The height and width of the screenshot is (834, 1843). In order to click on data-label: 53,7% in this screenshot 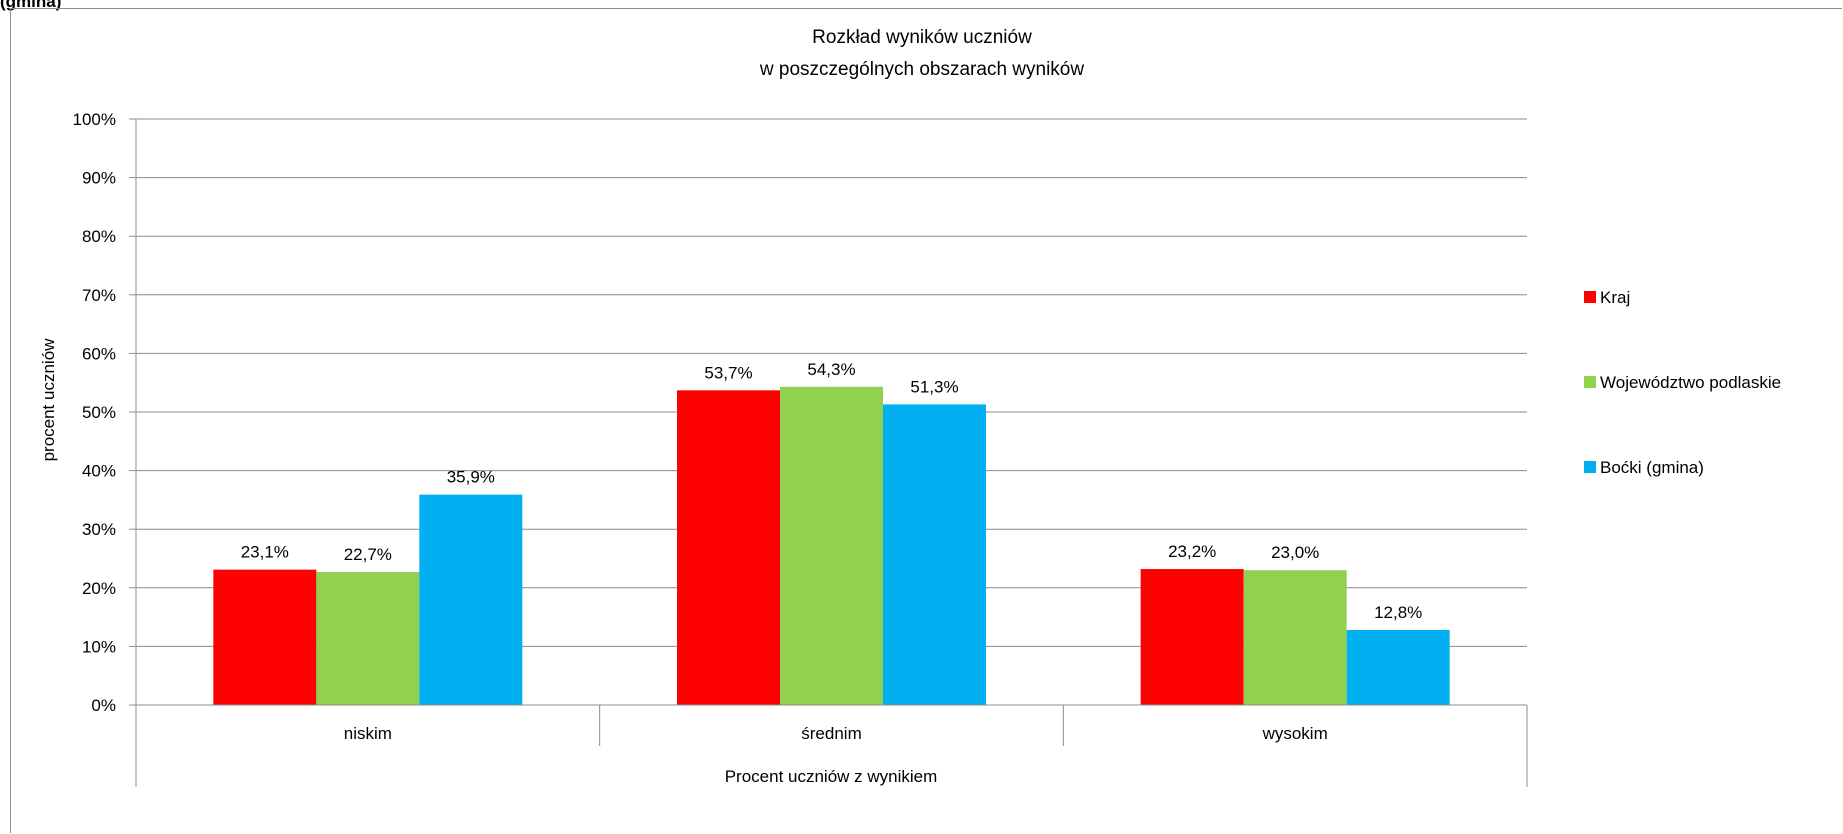, I will do `click(728, 372)`.